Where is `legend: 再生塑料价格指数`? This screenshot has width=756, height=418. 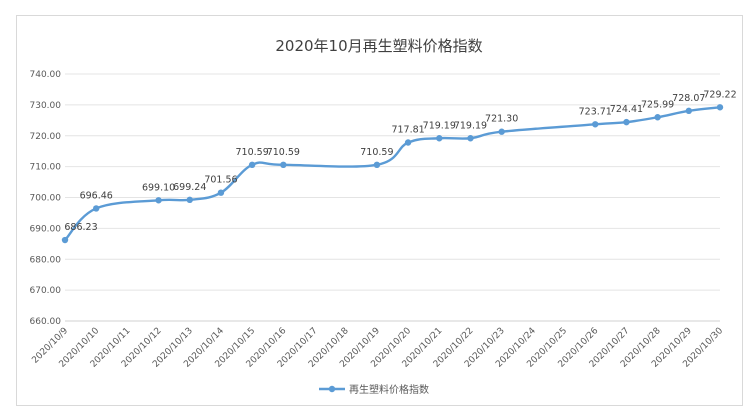
legend: 再生塑料价格指数 is located at coordinates (374, 389).